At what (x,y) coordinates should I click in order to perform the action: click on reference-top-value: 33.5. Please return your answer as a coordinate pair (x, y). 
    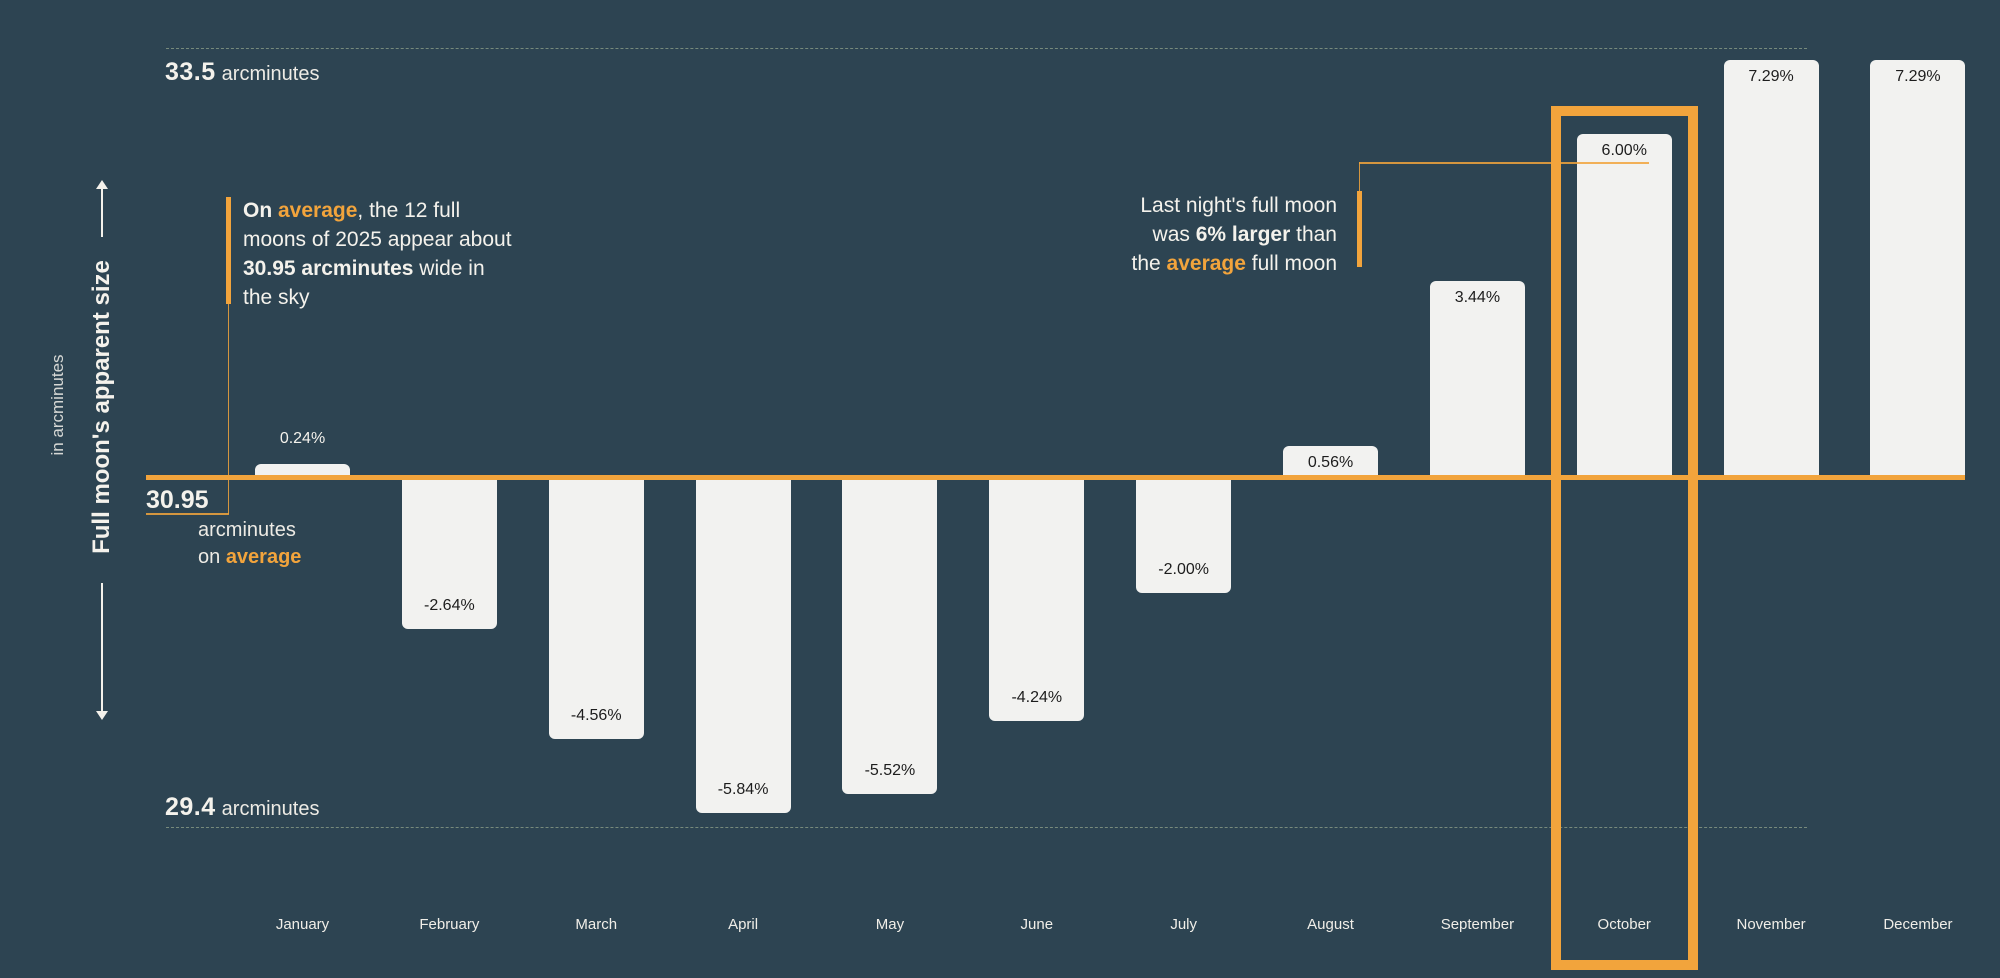
    Looking at the image, I should click on (190, 72).